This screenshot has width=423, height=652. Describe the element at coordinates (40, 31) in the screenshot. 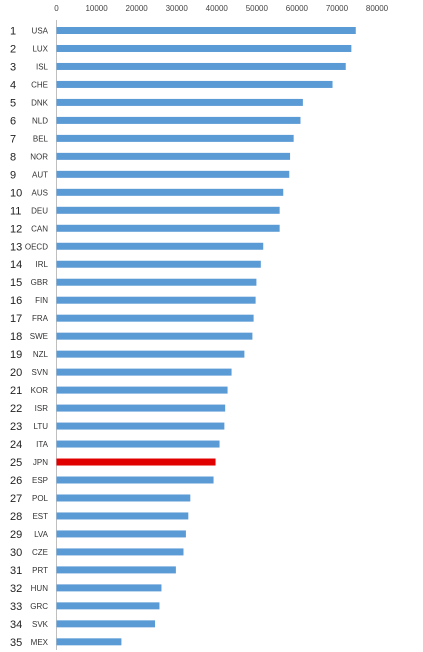

I see `category-label: USA` at that location.